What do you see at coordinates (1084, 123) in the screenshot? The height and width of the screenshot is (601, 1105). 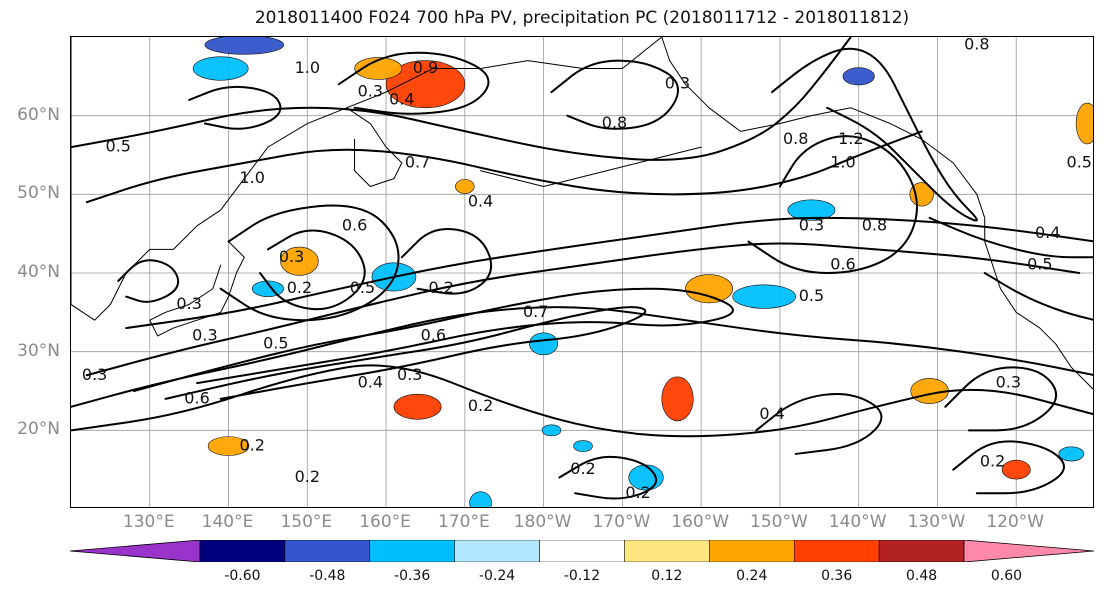 I see `precip-shading-alaska` at bounding box center [1084, 123].